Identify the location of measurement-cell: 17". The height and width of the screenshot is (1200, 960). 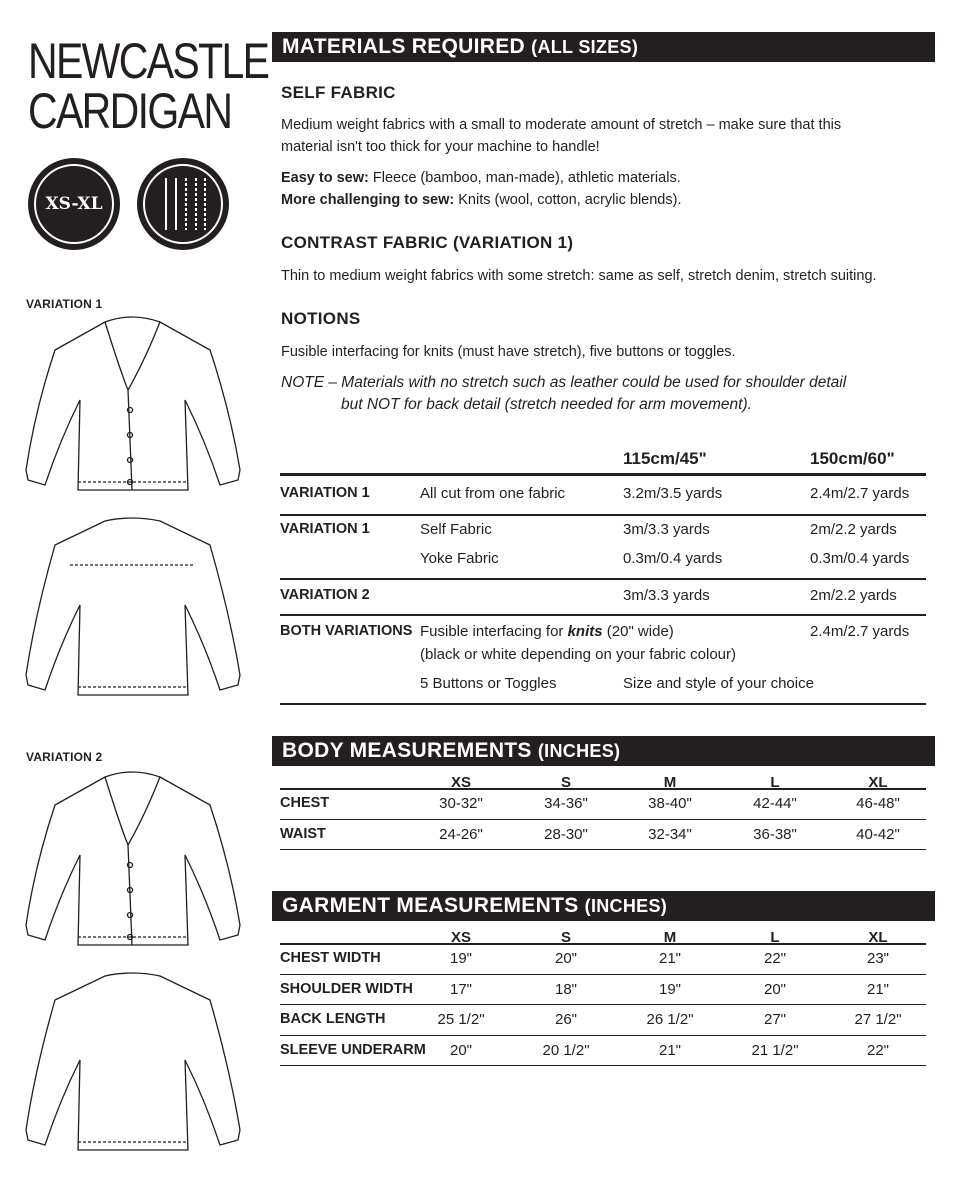
(461, 989).